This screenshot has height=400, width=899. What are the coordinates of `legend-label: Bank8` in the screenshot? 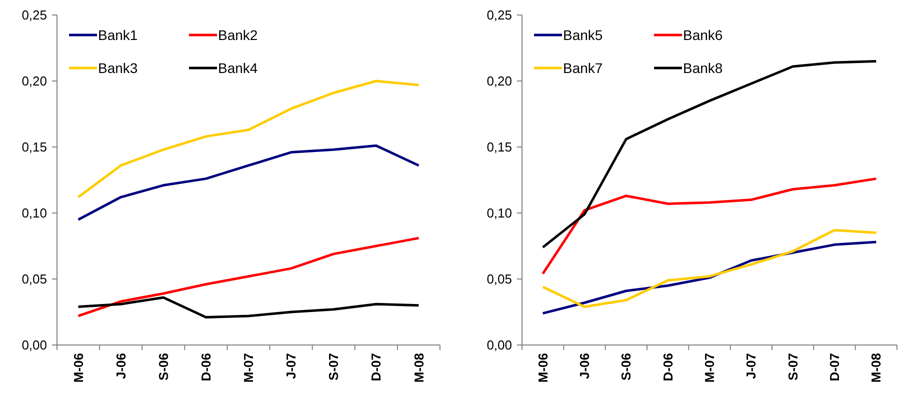 It's located at (703, 68).